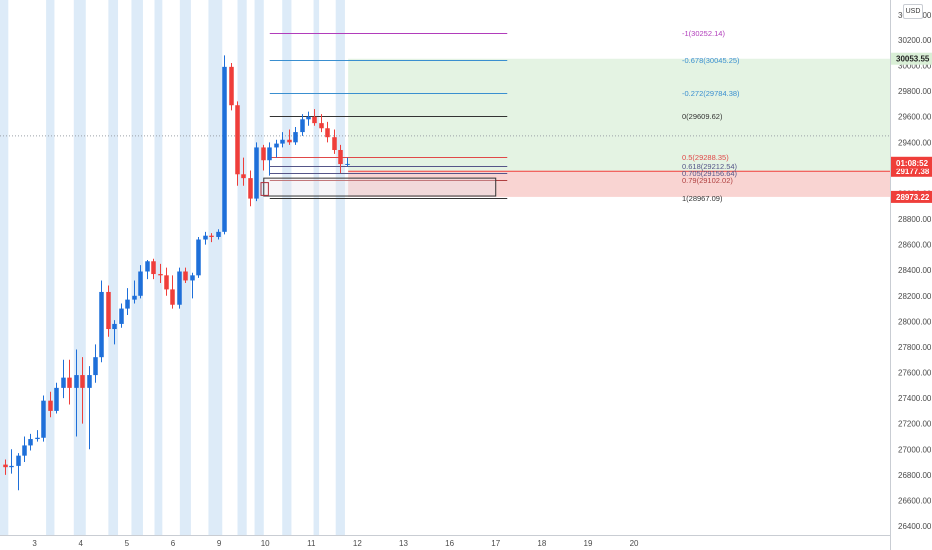 Image resolution: width=932 pixels, height=550 pixels. What do you see at coordinates (710, 166) in the screenshot?
I see `fib-level-label: 0.618(29212.54)` at bounding box center [710, 166].